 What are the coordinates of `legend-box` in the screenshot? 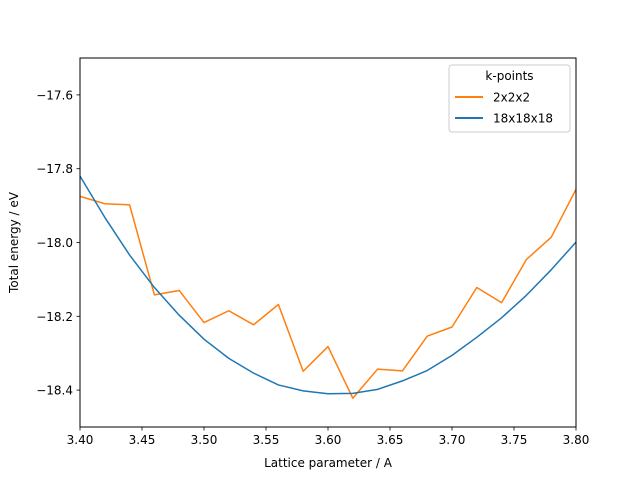 It's located at (509, 98).